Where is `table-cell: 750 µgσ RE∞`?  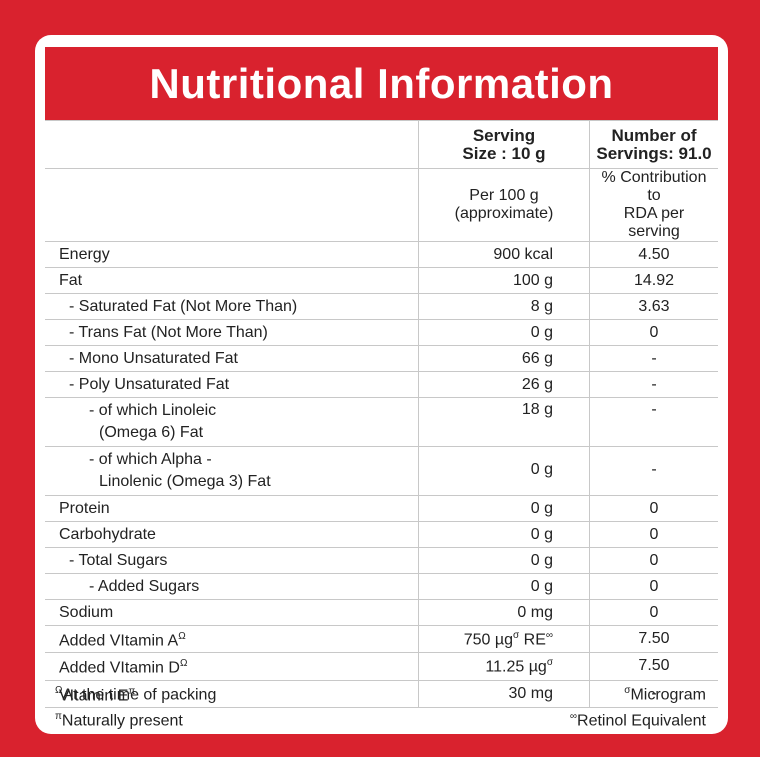 table-cell: 750 µgσ RE∞ is located at coordinates (504, 639).